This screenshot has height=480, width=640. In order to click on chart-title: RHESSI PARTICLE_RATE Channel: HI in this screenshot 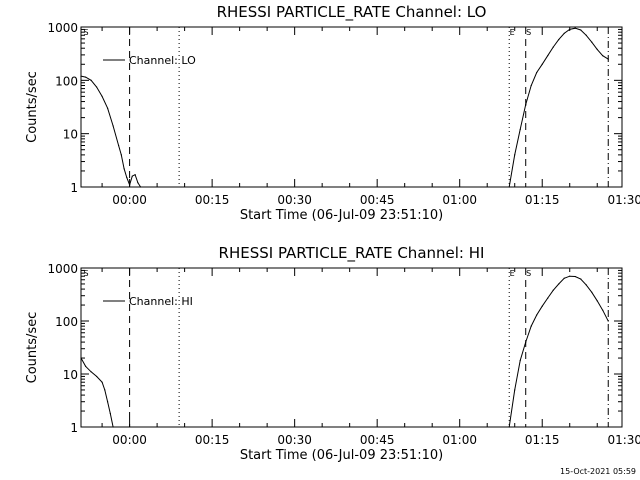, I will do `click(352, 253)`.